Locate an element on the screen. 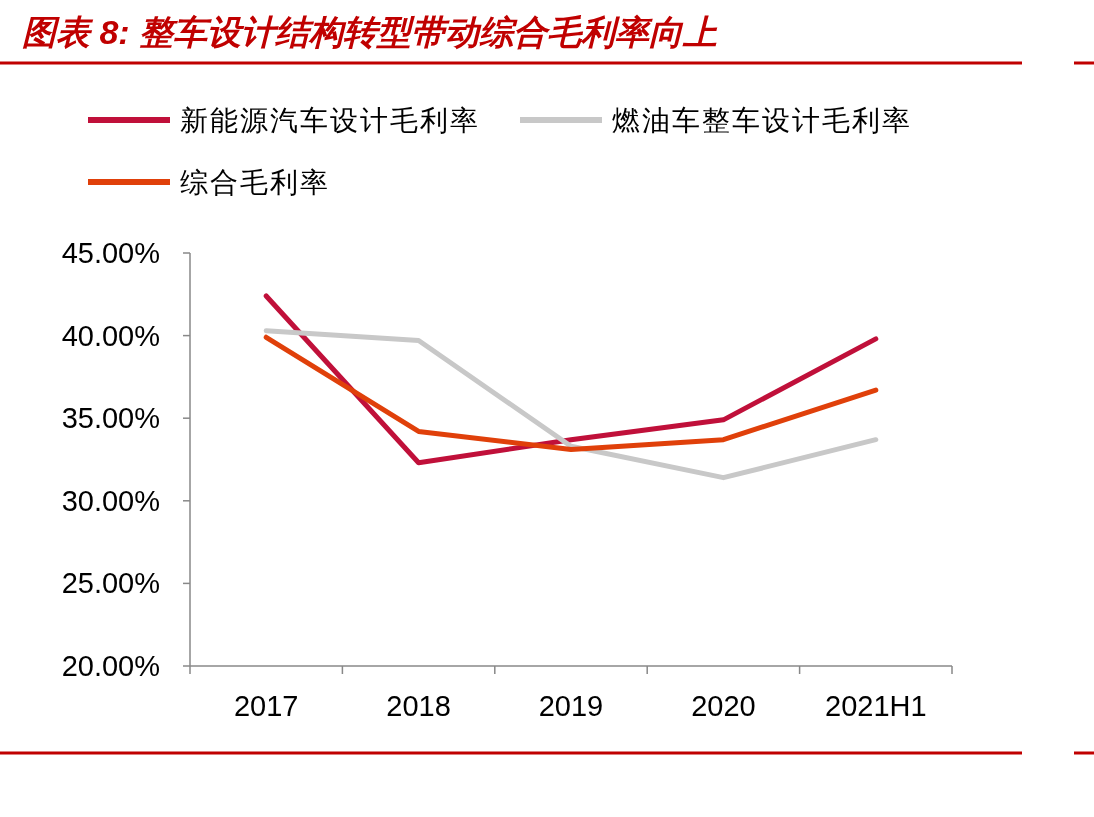 This screenshot has width=1094, height=817. y-tick-label: 45.00% is located at coordinates (110, 253).